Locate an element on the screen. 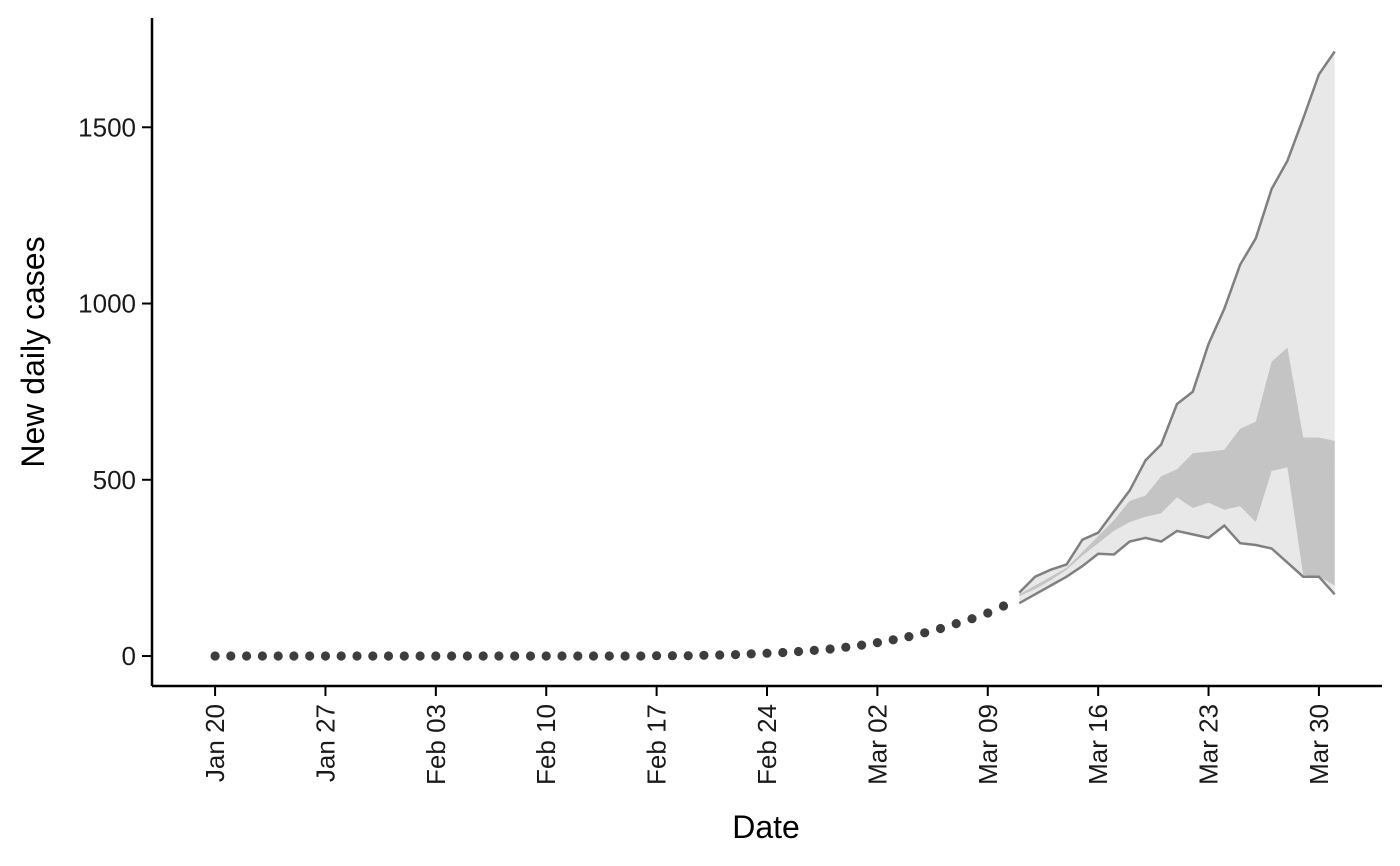  outer-uncertainty-band is located at coordinates (1177, 327).